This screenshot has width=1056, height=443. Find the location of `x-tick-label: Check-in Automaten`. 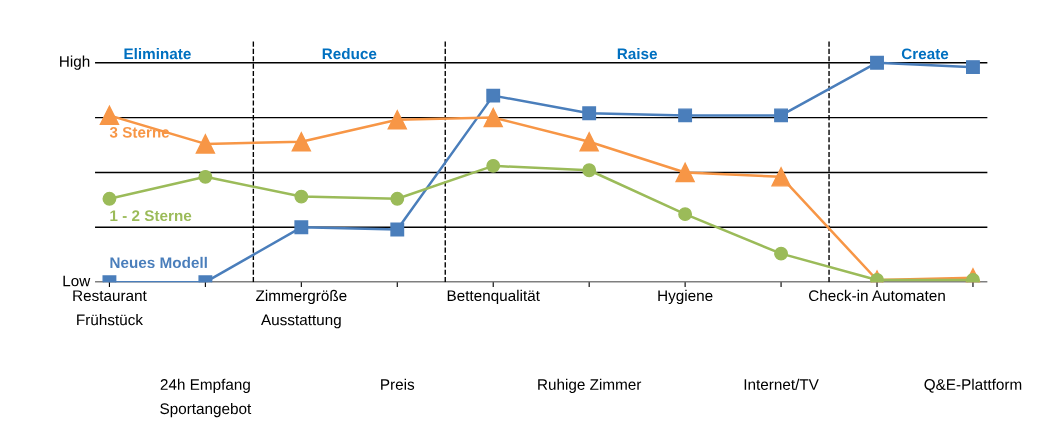

x-tick-label: Check-in Automaten is located at coordinates (877, 295).